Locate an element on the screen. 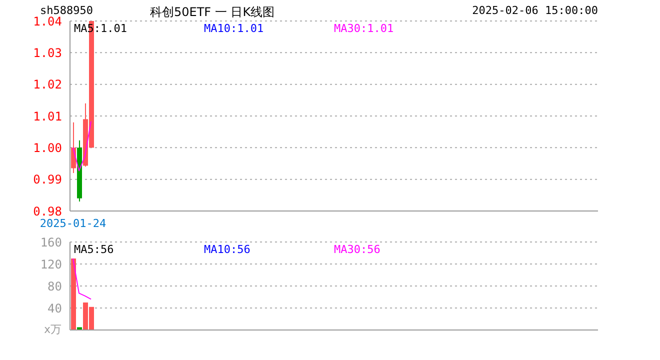 Image resolution: width=660 pixels, height=360 pixels. y-tick-label: 80 is located at coordinates (55, 286).